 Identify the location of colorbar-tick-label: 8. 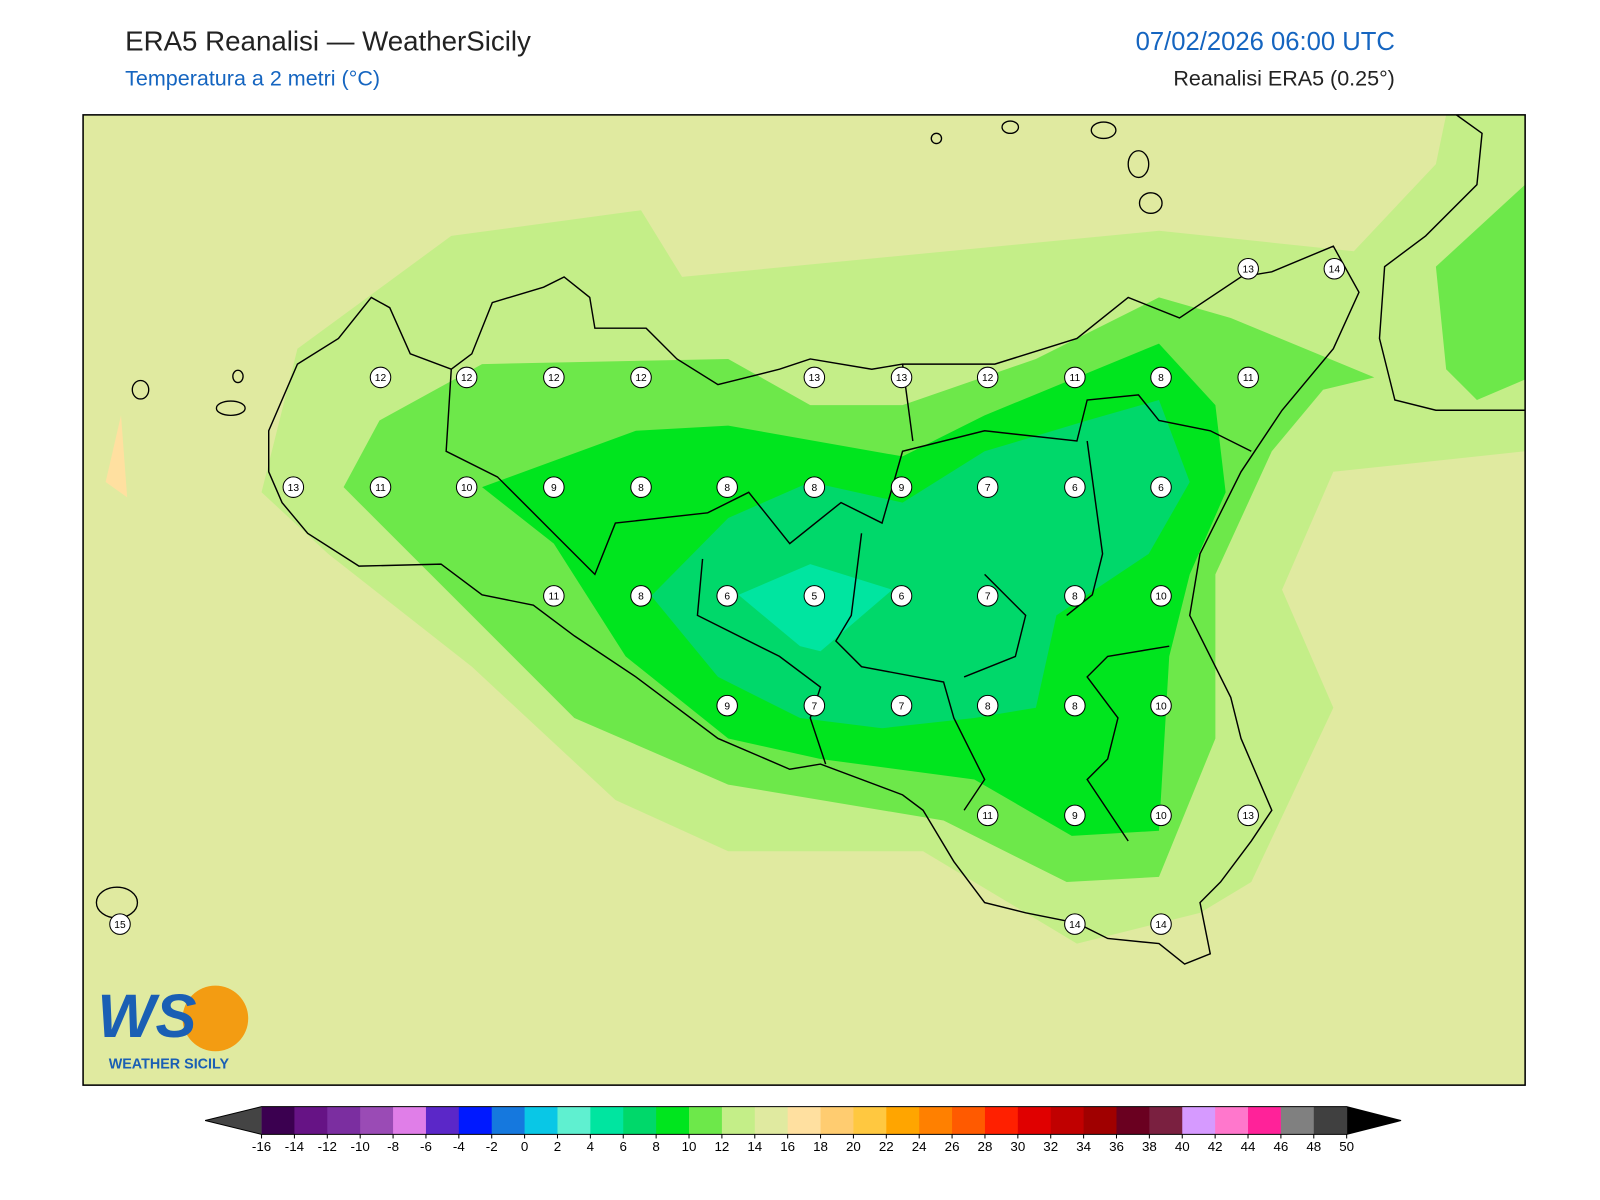
(655, 1146).